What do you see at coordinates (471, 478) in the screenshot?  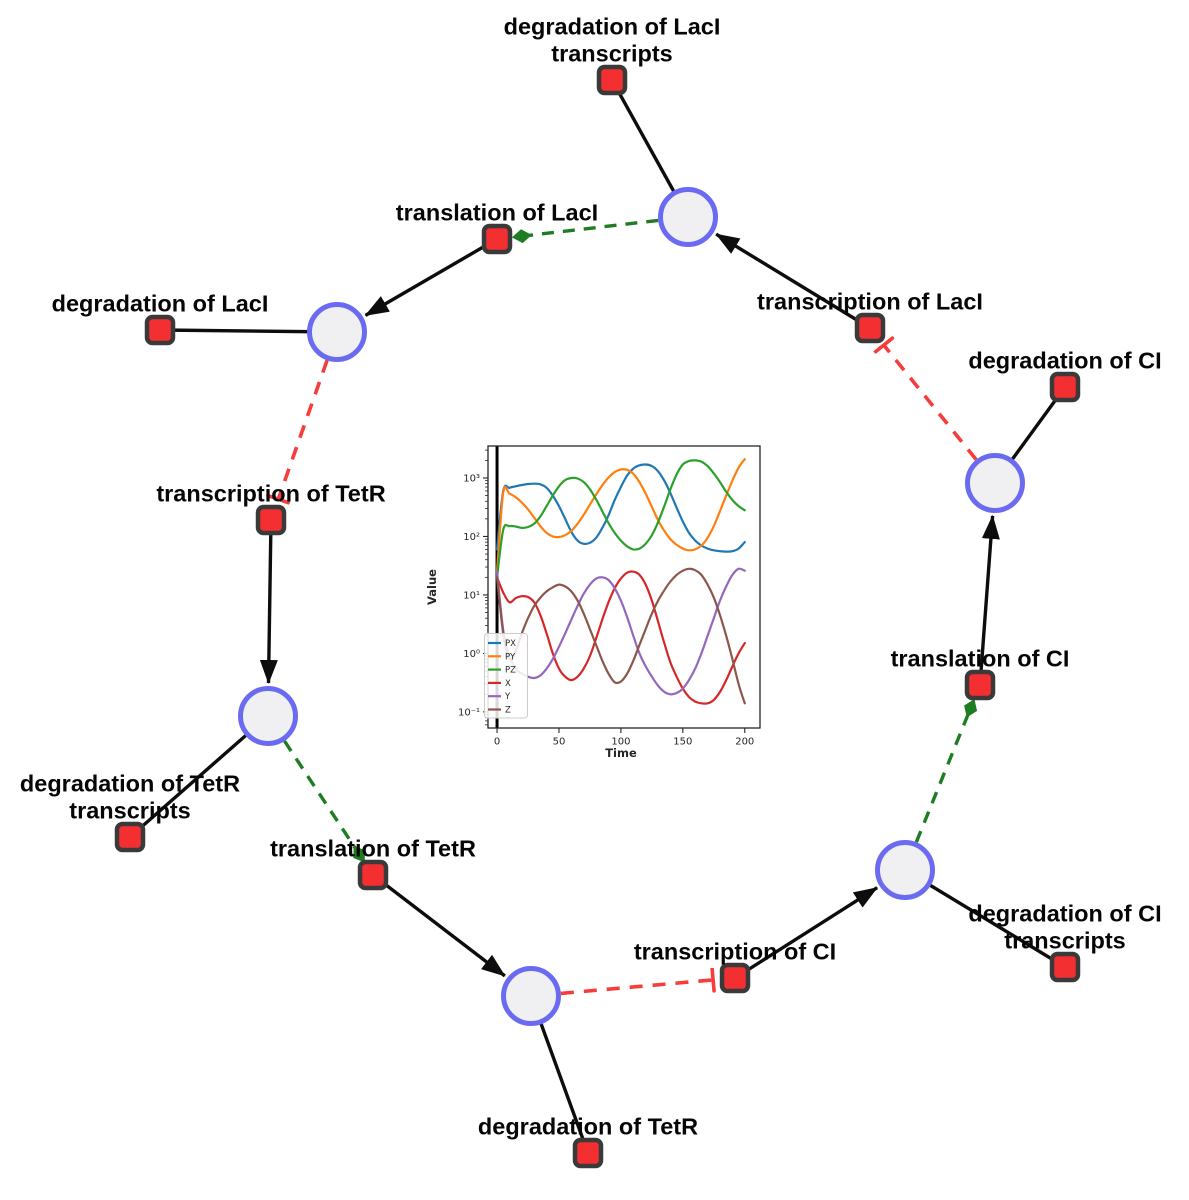 I see `y-tick-label: 10³` at bounding box center [471, 478].